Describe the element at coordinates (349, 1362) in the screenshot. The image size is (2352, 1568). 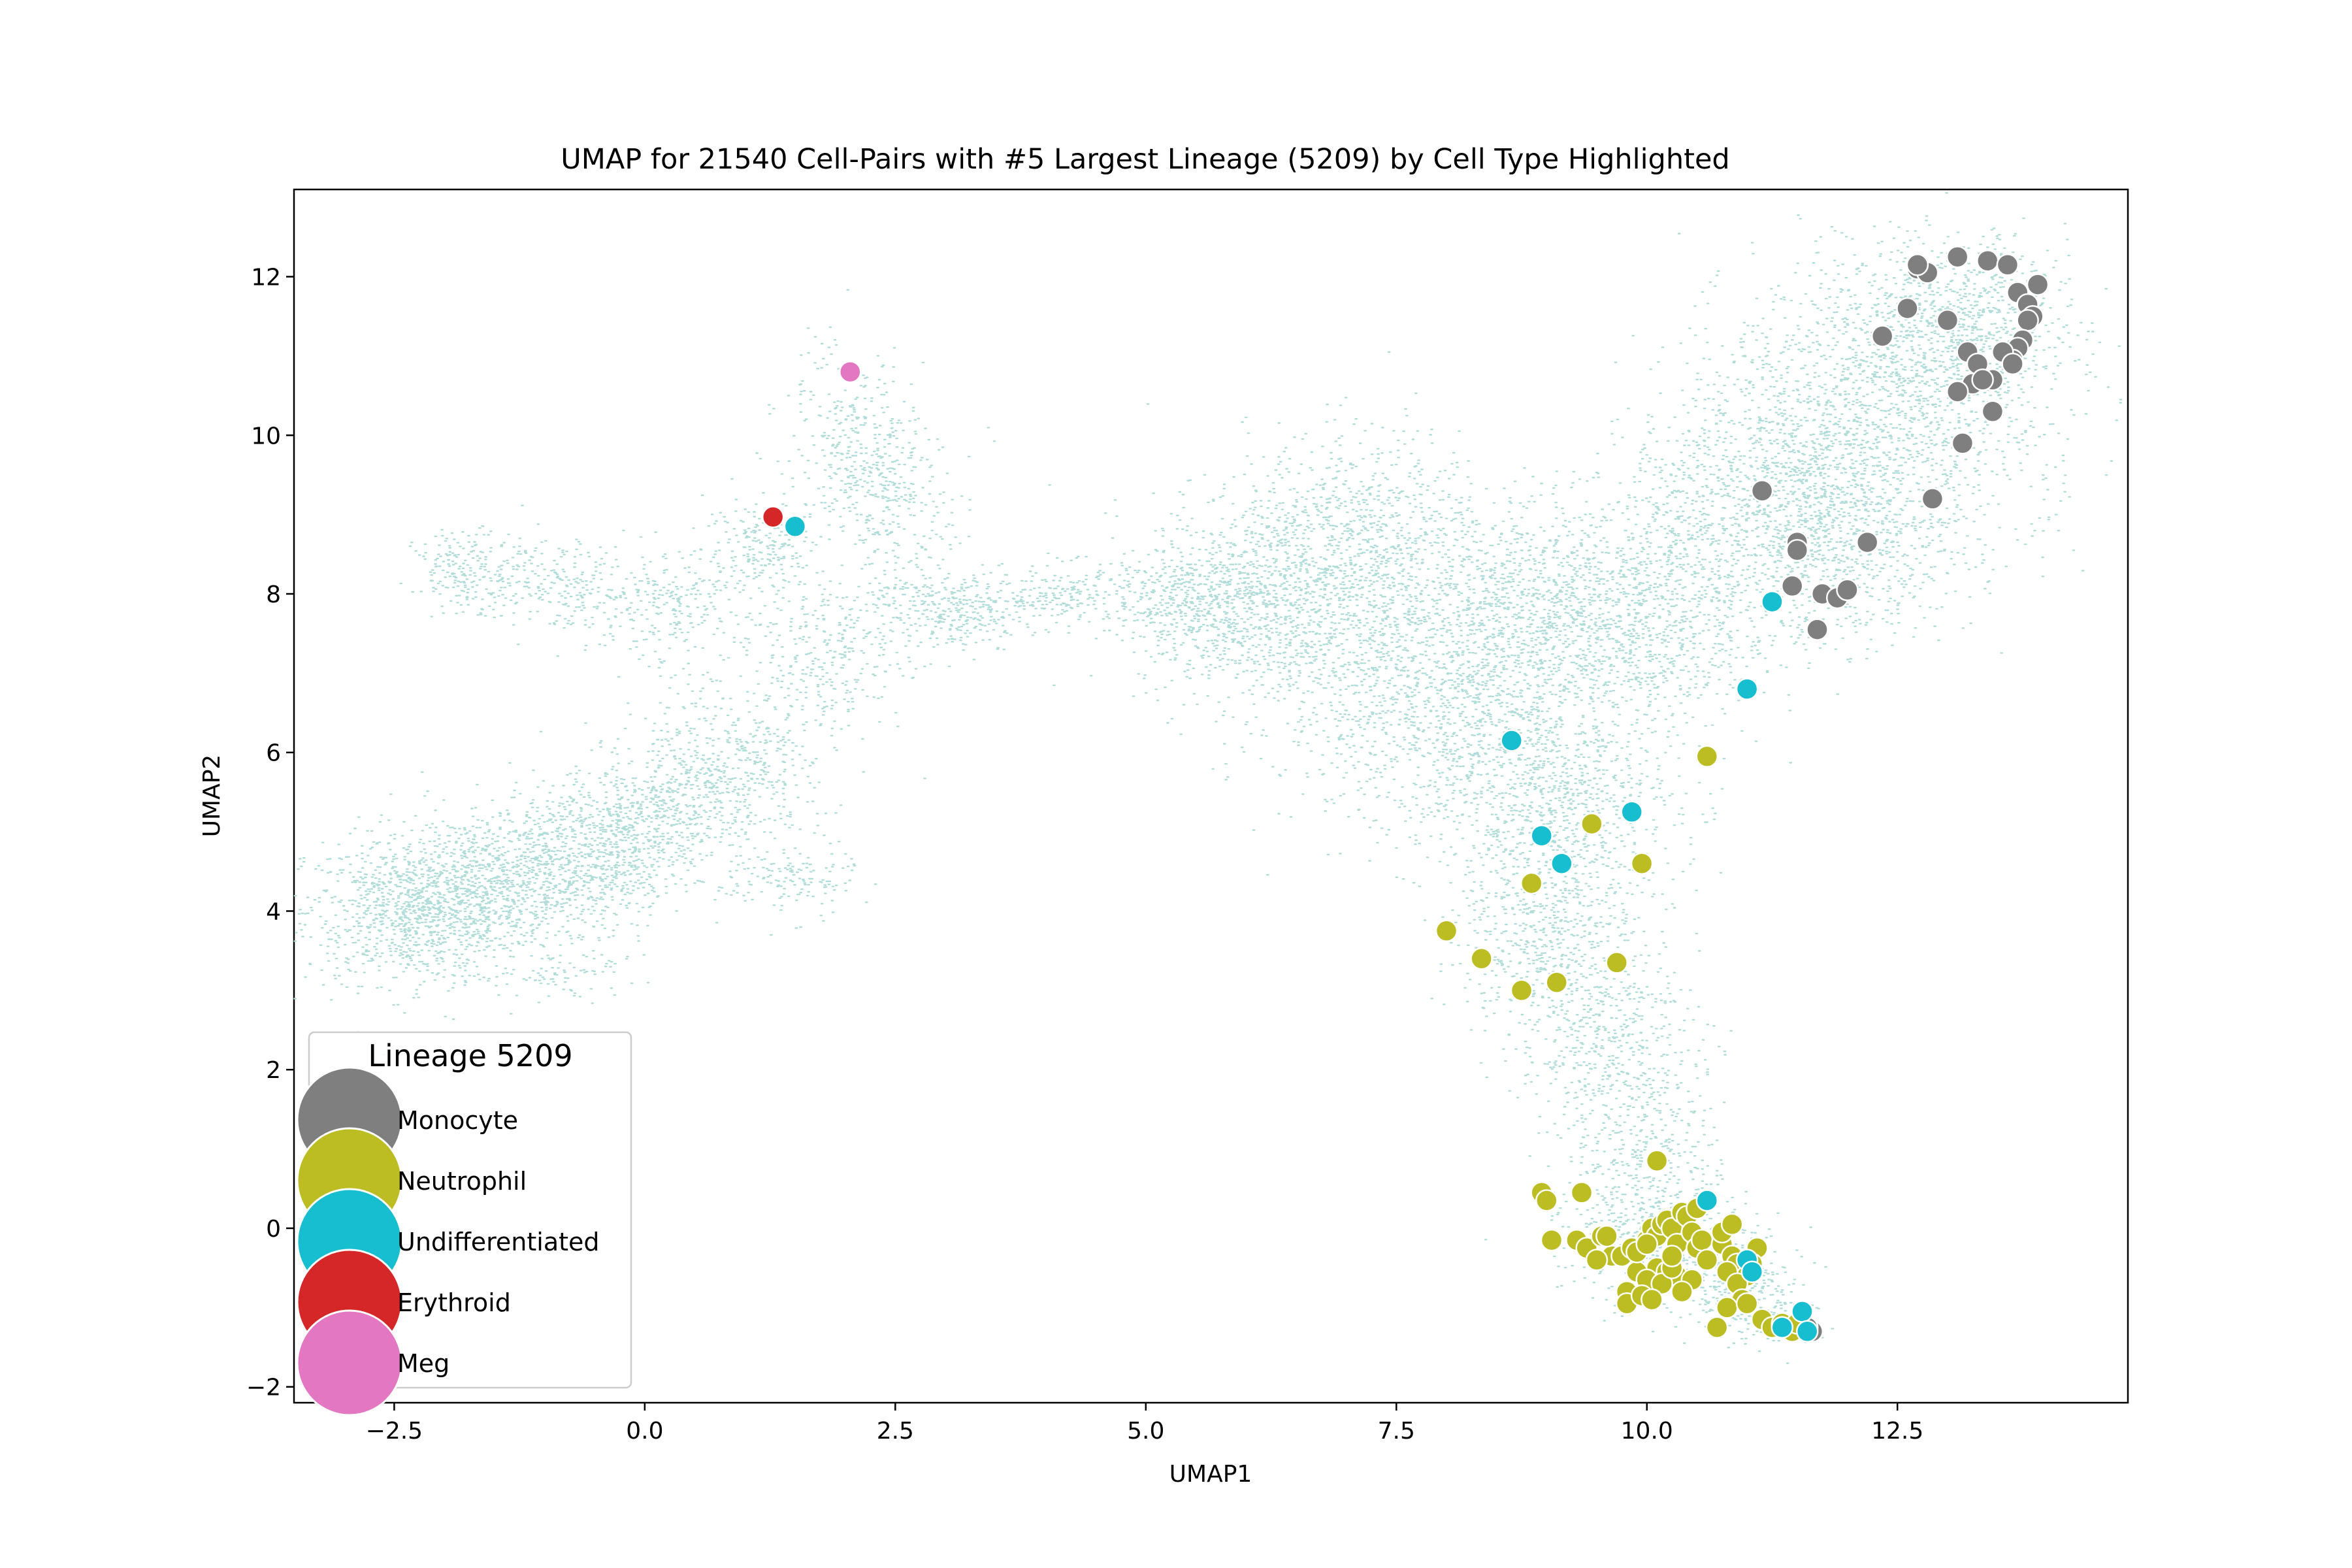
I see `legend-marker` at that location.